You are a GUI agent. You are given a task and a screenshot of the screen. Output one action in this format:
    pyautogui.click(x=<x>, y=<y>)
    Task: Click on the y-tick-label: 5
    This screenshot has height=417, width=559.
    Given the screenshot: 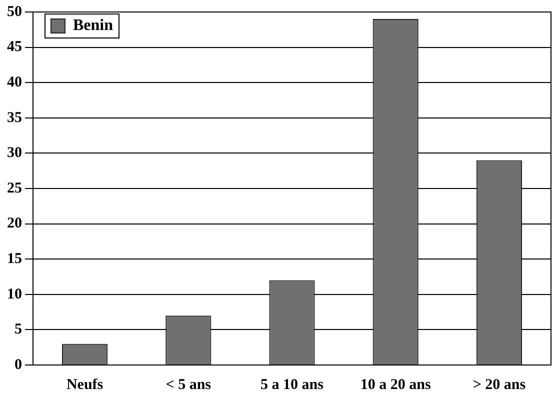 What is the action you would take?
    pyautogui.click(x=18, y=330)
    